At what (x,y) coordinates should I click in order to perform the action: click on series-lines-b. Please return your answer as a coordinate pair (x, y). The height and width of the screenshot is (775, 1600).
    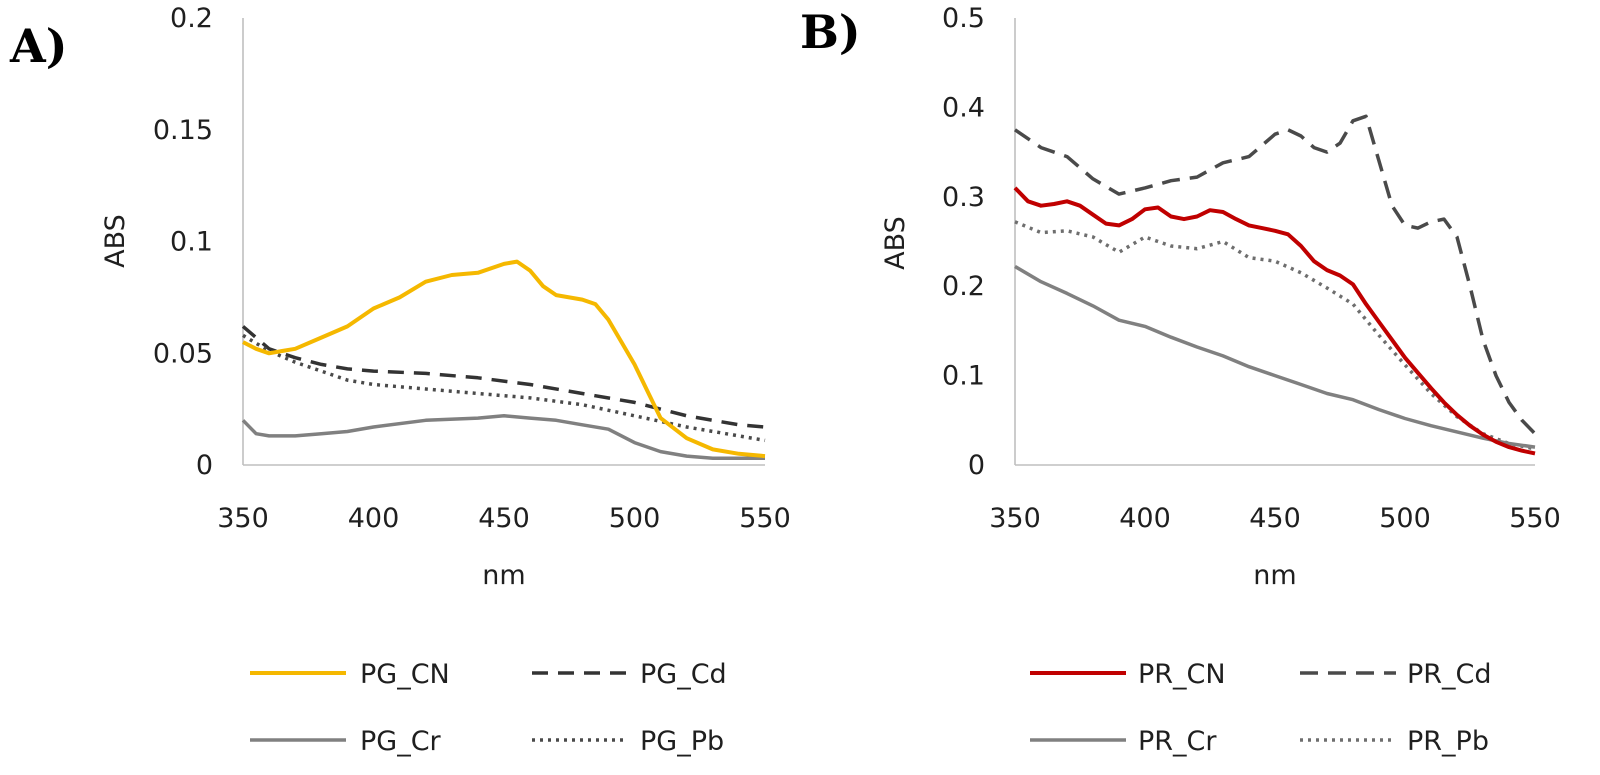
    Looking at the image, I should click on (1275, 285).